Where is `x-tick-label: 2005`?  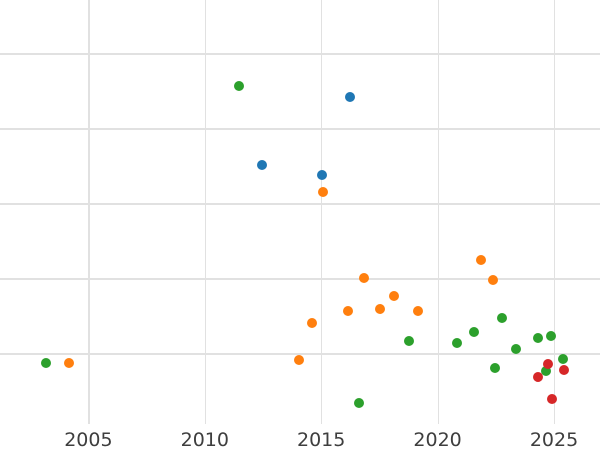
x-tick-label: 2005 is located at coordinates (88, 439).